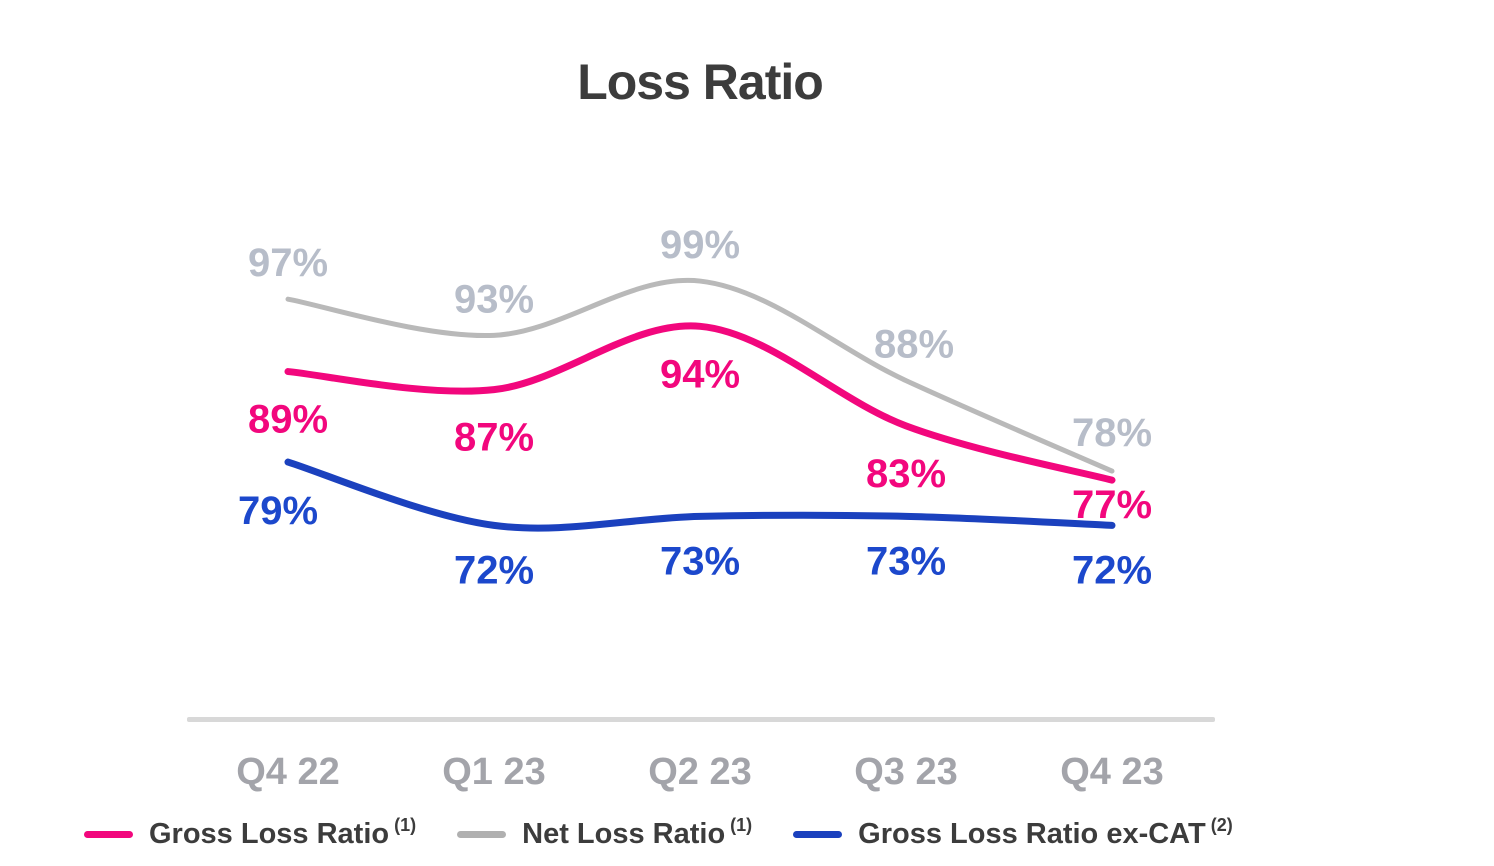  Describe the element at coordinates (494, 772) in the screenshot. I see `x-axis-label: Q1 23` at that location.